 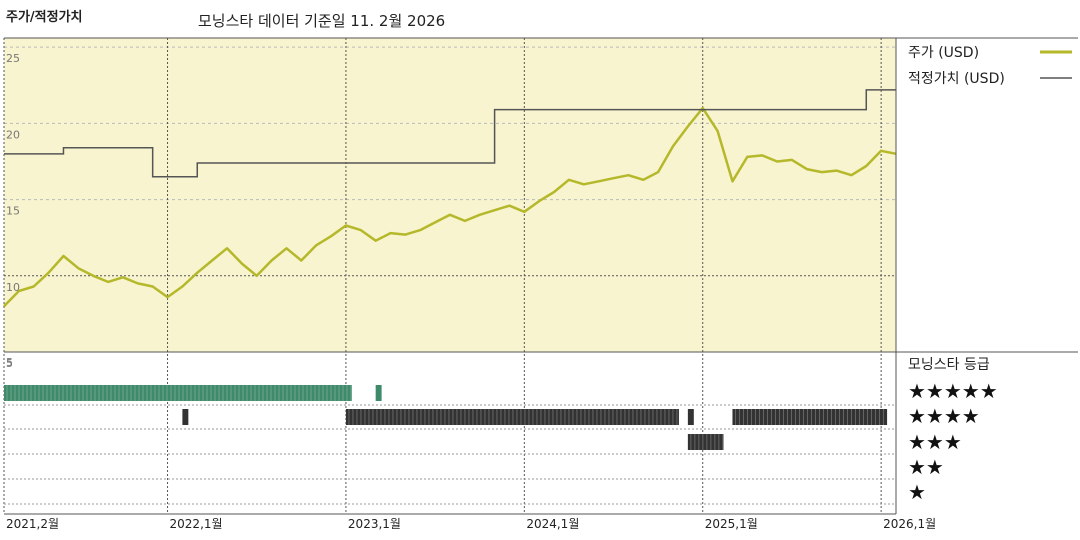 I want to click on x-tick-label: 2024,1월, so click(x=552, y=524).